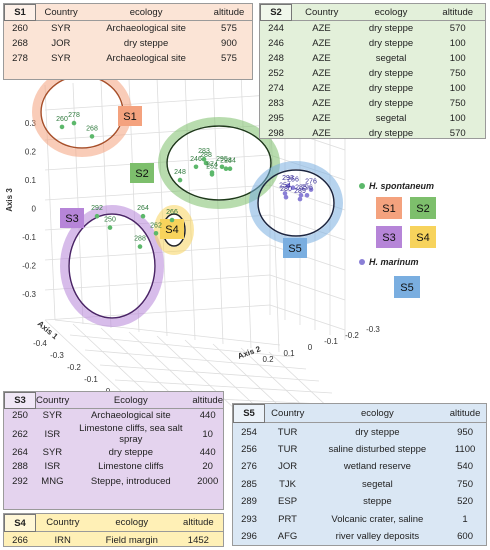 Image resolution: width=490 pixels, height=550 pixels. I want to click on axis1-tick-label: -0.3, so click(57, 355).